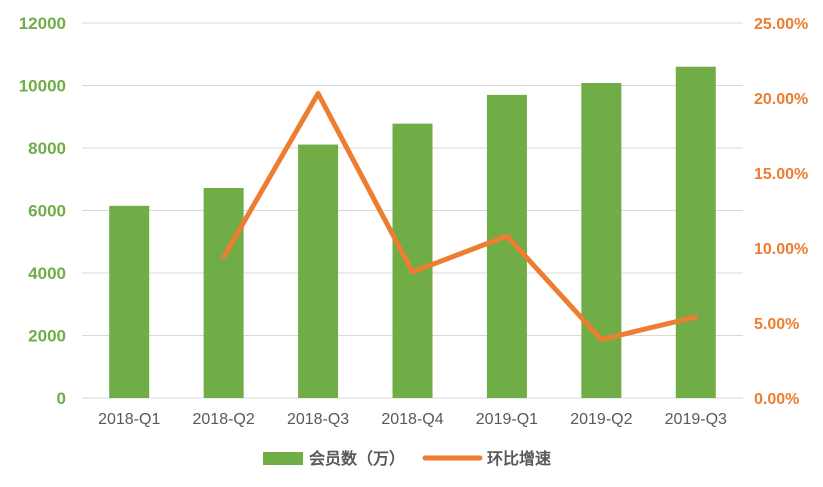 The height and width of the screenshot is (487, 823). I want to click on right-tick-label: 25.00%, so click(781, 24).